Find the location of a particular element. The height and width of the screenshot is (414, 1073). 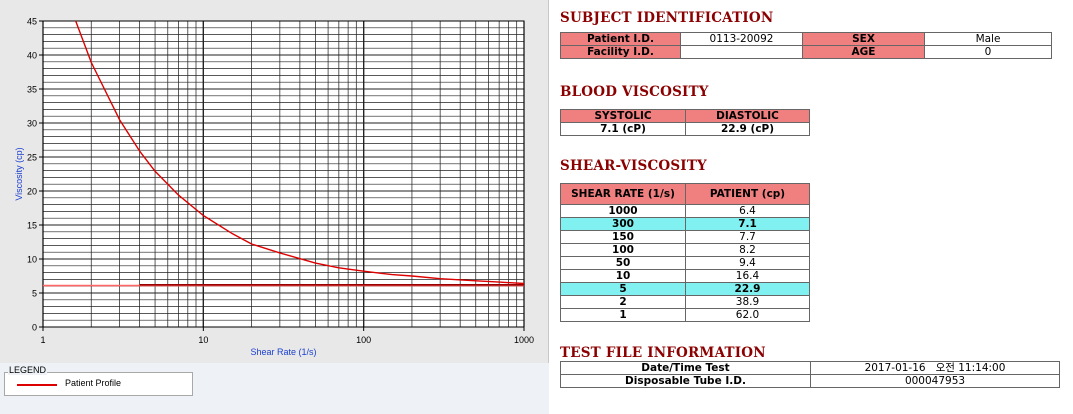

patient-cp-cell: 7.1 is located at coordinates (747, 224).